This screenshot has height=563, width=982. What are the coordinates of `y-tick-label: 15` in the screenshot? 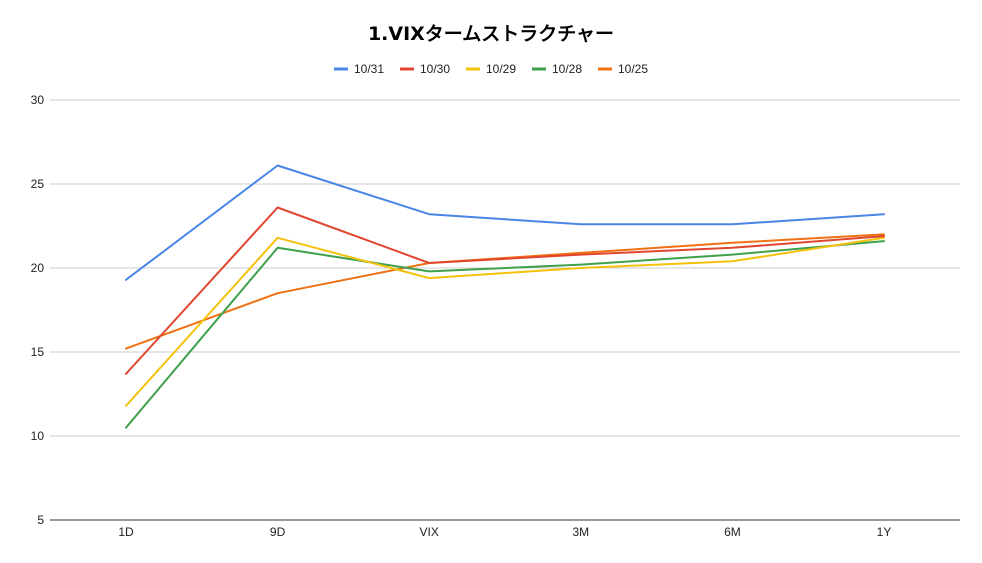 It's located at (38, 352).